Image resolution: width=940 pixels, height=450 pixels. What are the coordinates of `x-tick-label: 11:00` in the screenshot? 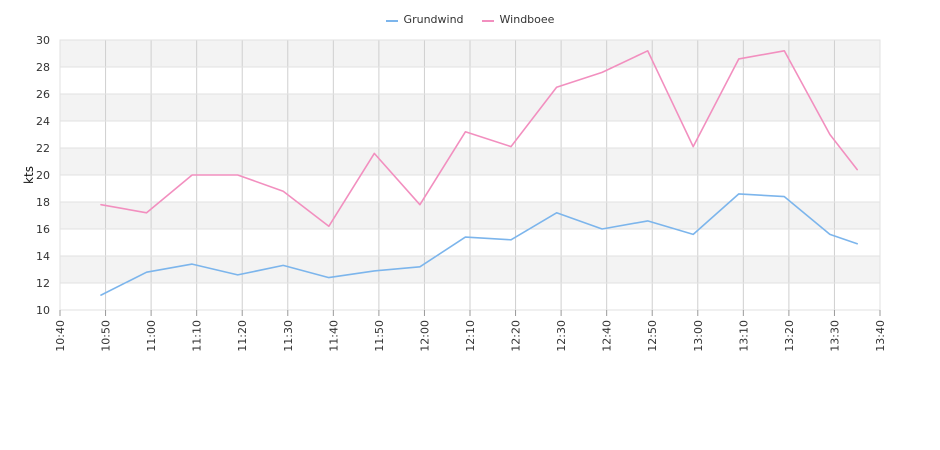 It's located at (151, 336).